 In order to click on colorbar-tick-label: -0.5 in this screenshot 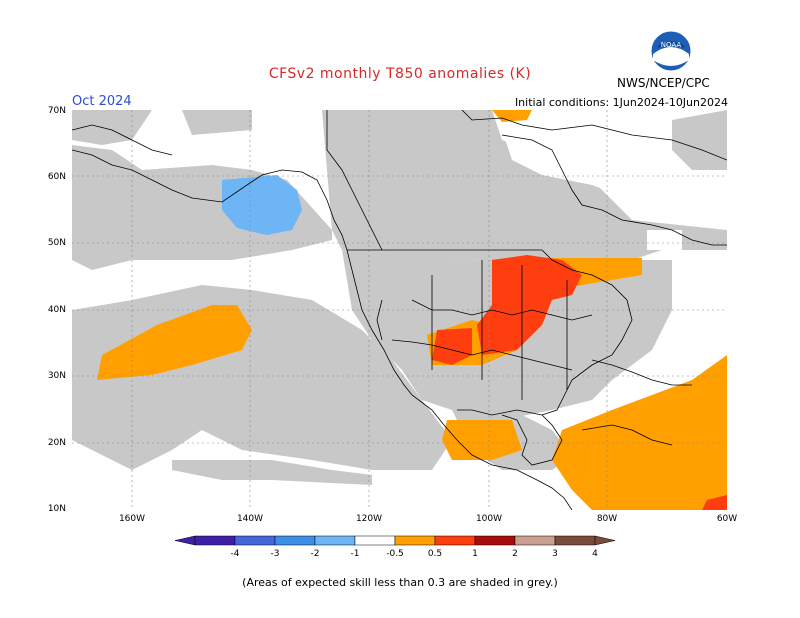, I will do `click(395, 554)`.